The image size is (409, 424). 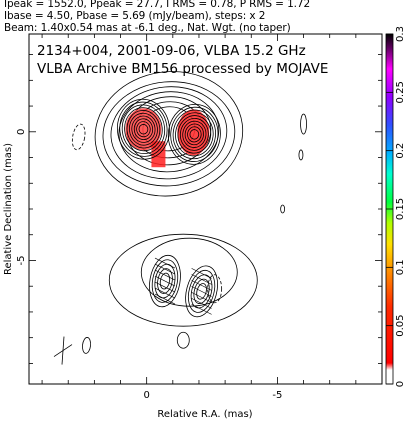 I want to click on colorbar-ticks: 0 0.05 0.1 0.15 0.2 0.25 0.3, so click(x=396, y=206).